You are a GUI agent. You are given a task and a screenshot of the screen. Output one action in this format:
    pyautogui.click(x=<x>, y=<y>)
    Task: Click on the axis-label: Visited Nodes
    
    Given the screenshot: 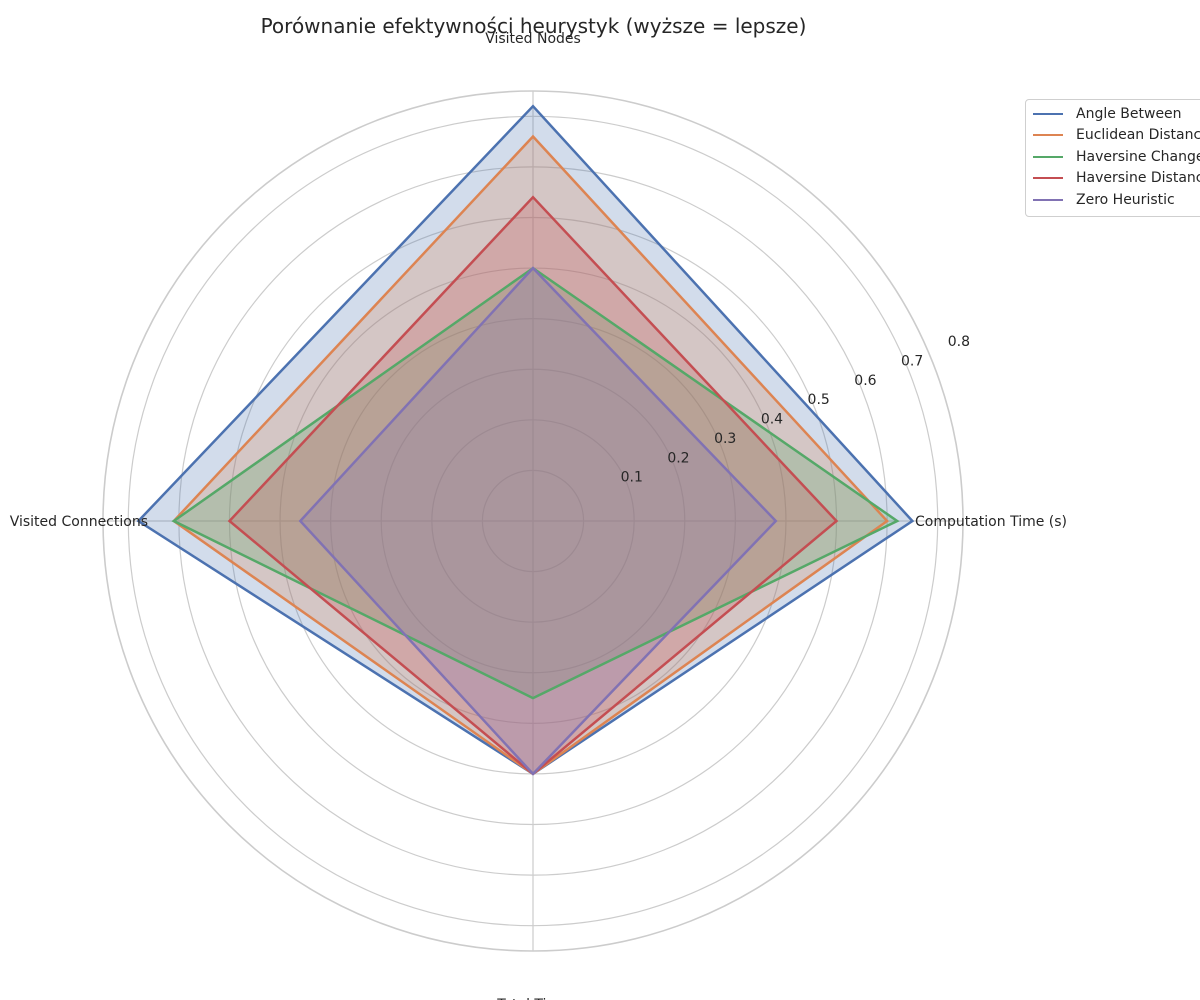 What is the action you would take?
    pyautogui.click(x=533, y=39)
    